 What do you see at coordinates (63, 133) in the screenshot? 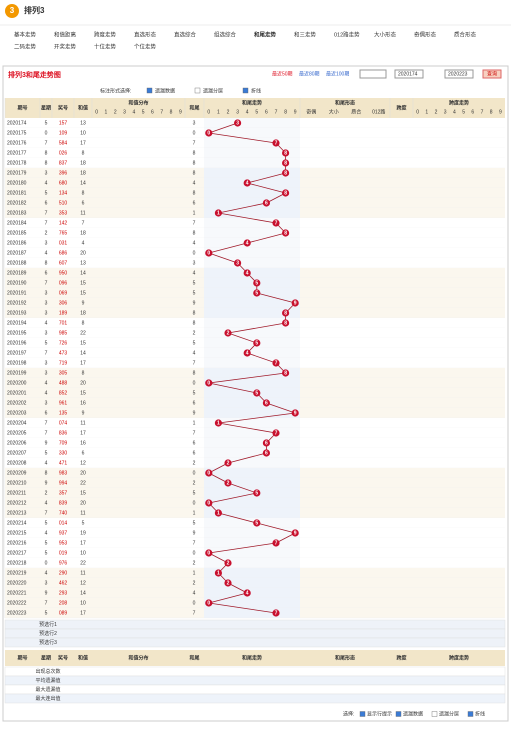
I see `draw-number: 109` at bounding box center [63, 133].